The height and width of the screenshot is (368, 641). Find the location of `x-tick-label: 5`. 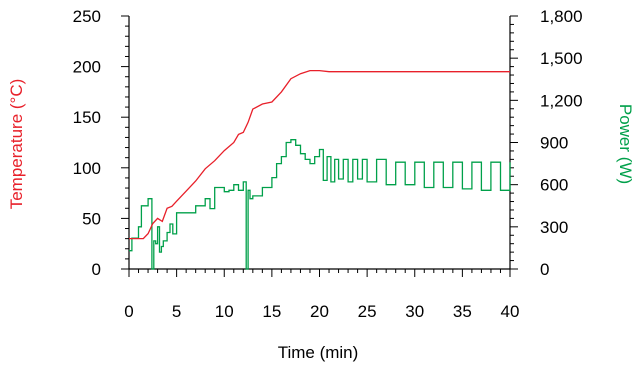

x-tick-label: 5 is located at coordinates (176, 311).